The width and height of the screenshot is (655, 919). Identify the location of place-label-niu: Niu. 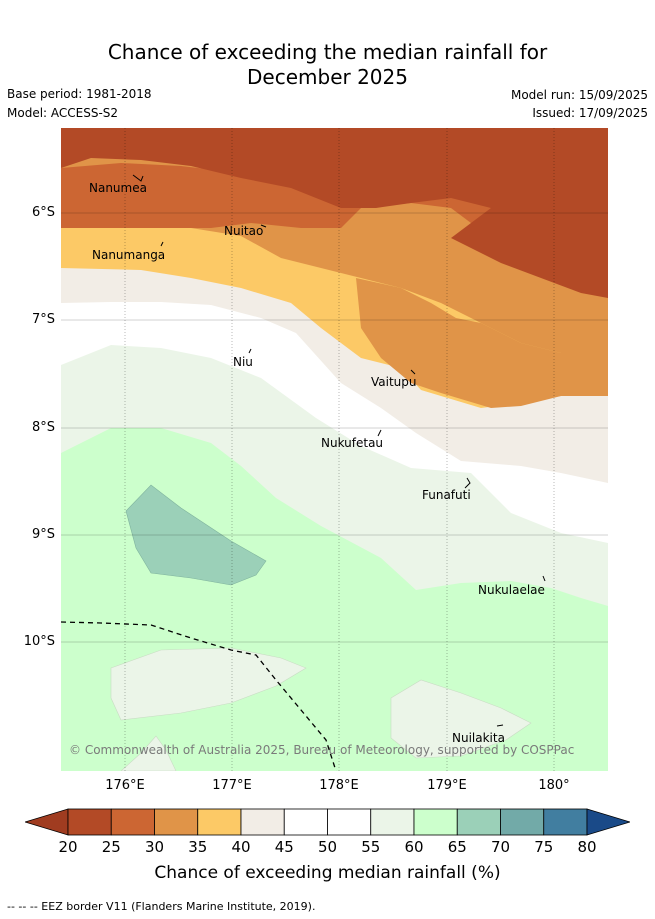
(243, 362).